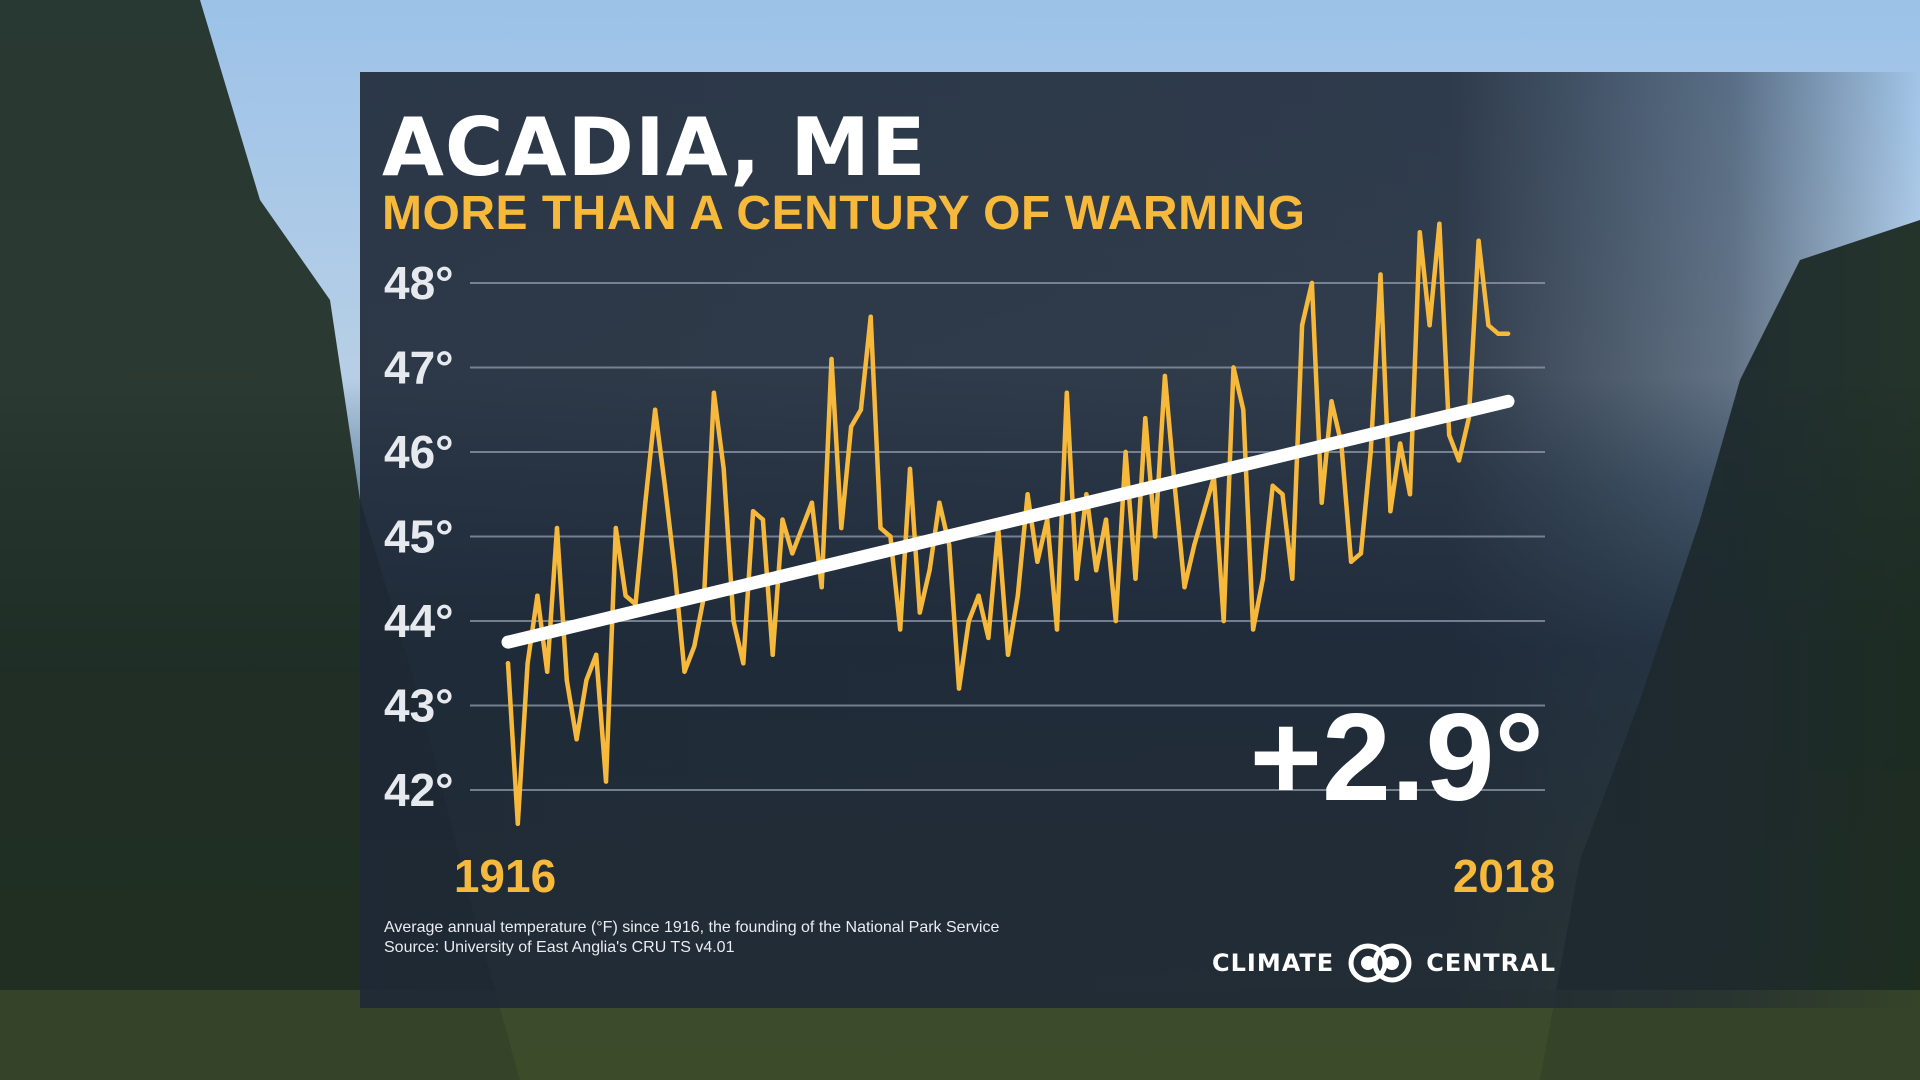  What do you see at coordinates (419, 706) in the screenshot?
I see `y-tick-label: 43°` at bounding box center [419, 706].